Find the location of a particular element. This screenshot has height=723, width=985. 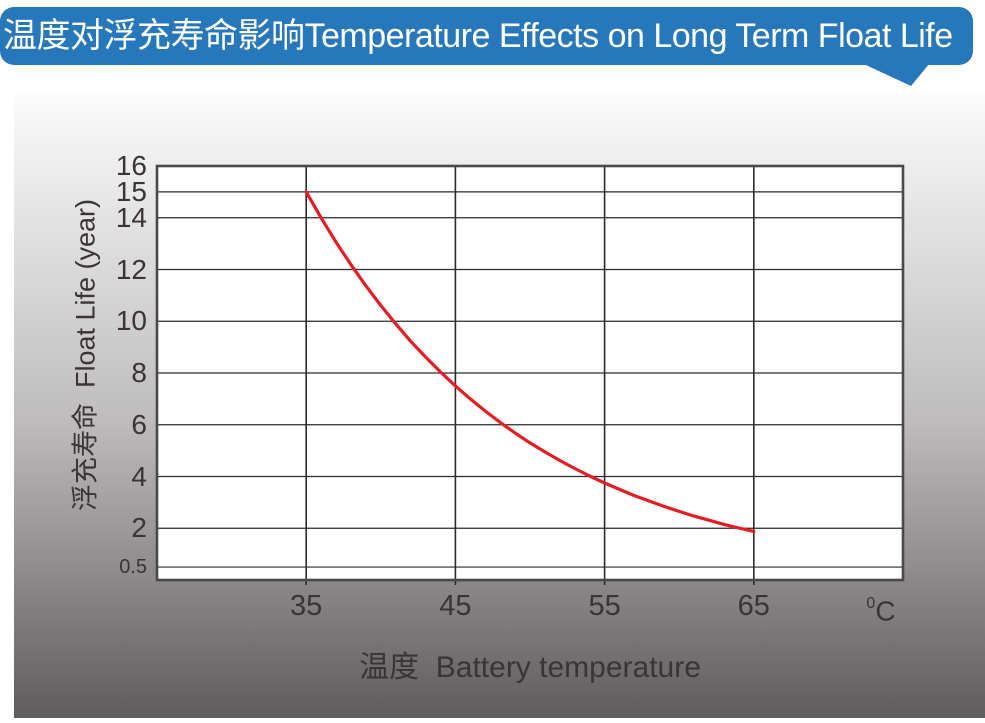

x-tick-label: 55 is located at coordinates (604, 606).